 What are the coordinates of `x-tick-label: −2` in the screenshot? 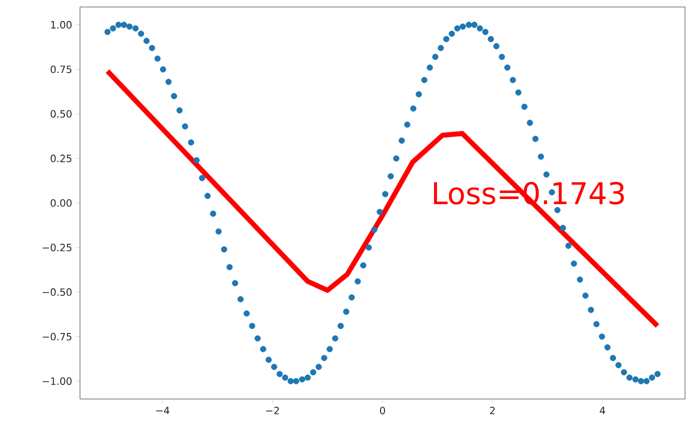 It's located at (272, 410).